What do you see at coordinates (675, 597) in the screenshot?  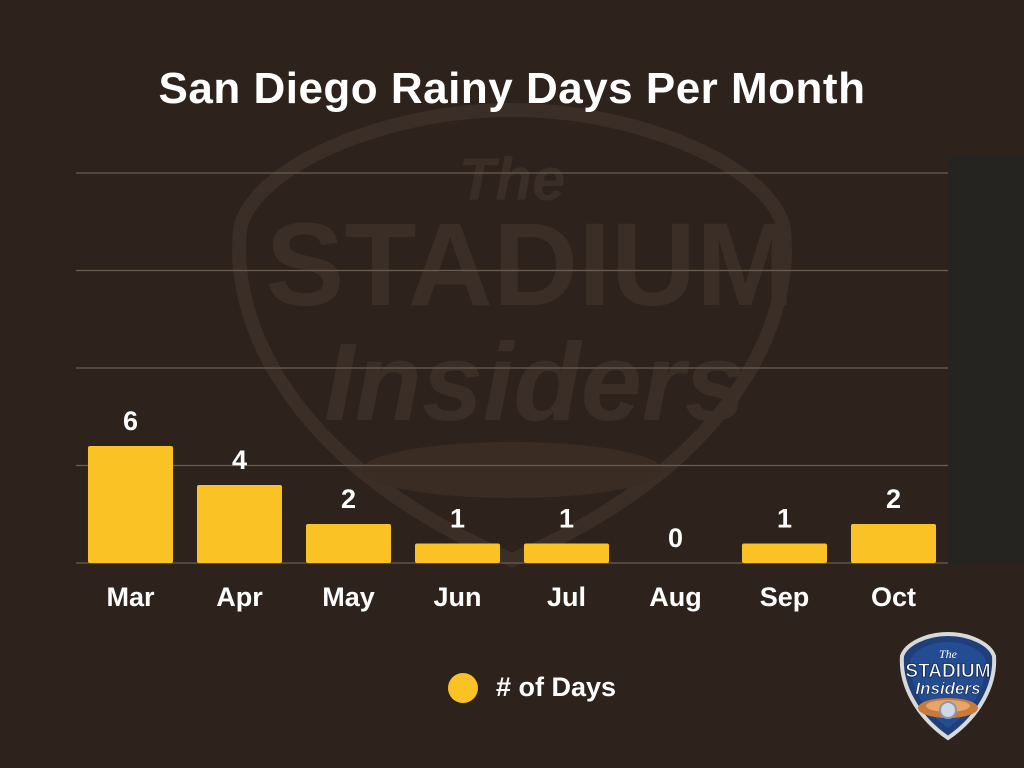 I see `tick-label-aug: Aug` at bounding box center [675, 597].